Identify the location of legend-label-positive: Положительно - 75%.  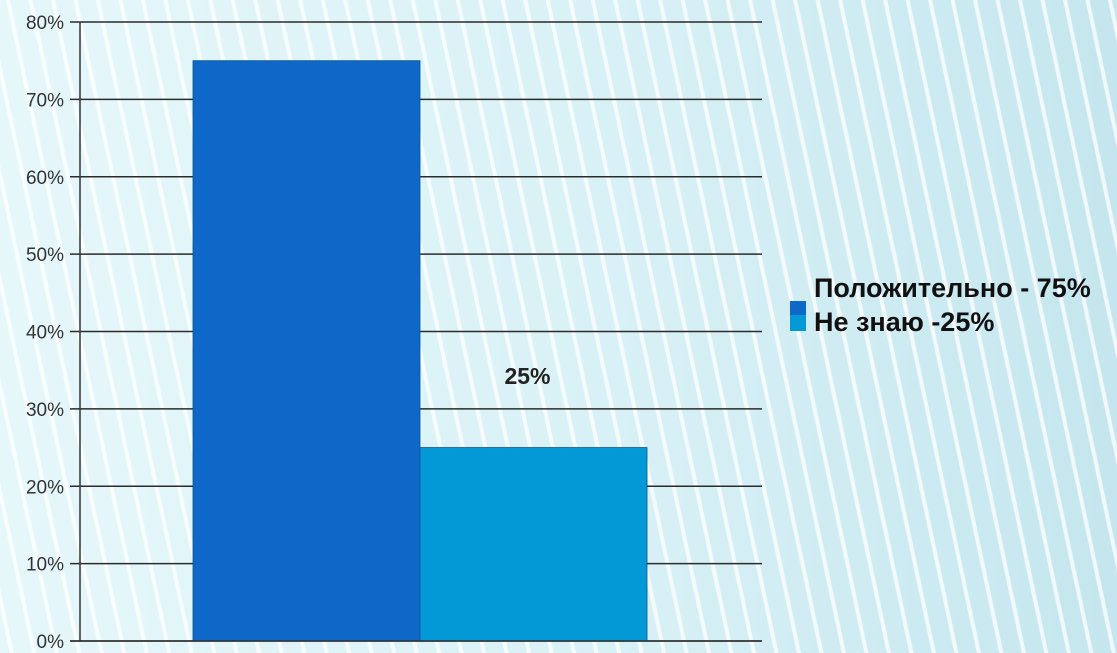
(952, 288).